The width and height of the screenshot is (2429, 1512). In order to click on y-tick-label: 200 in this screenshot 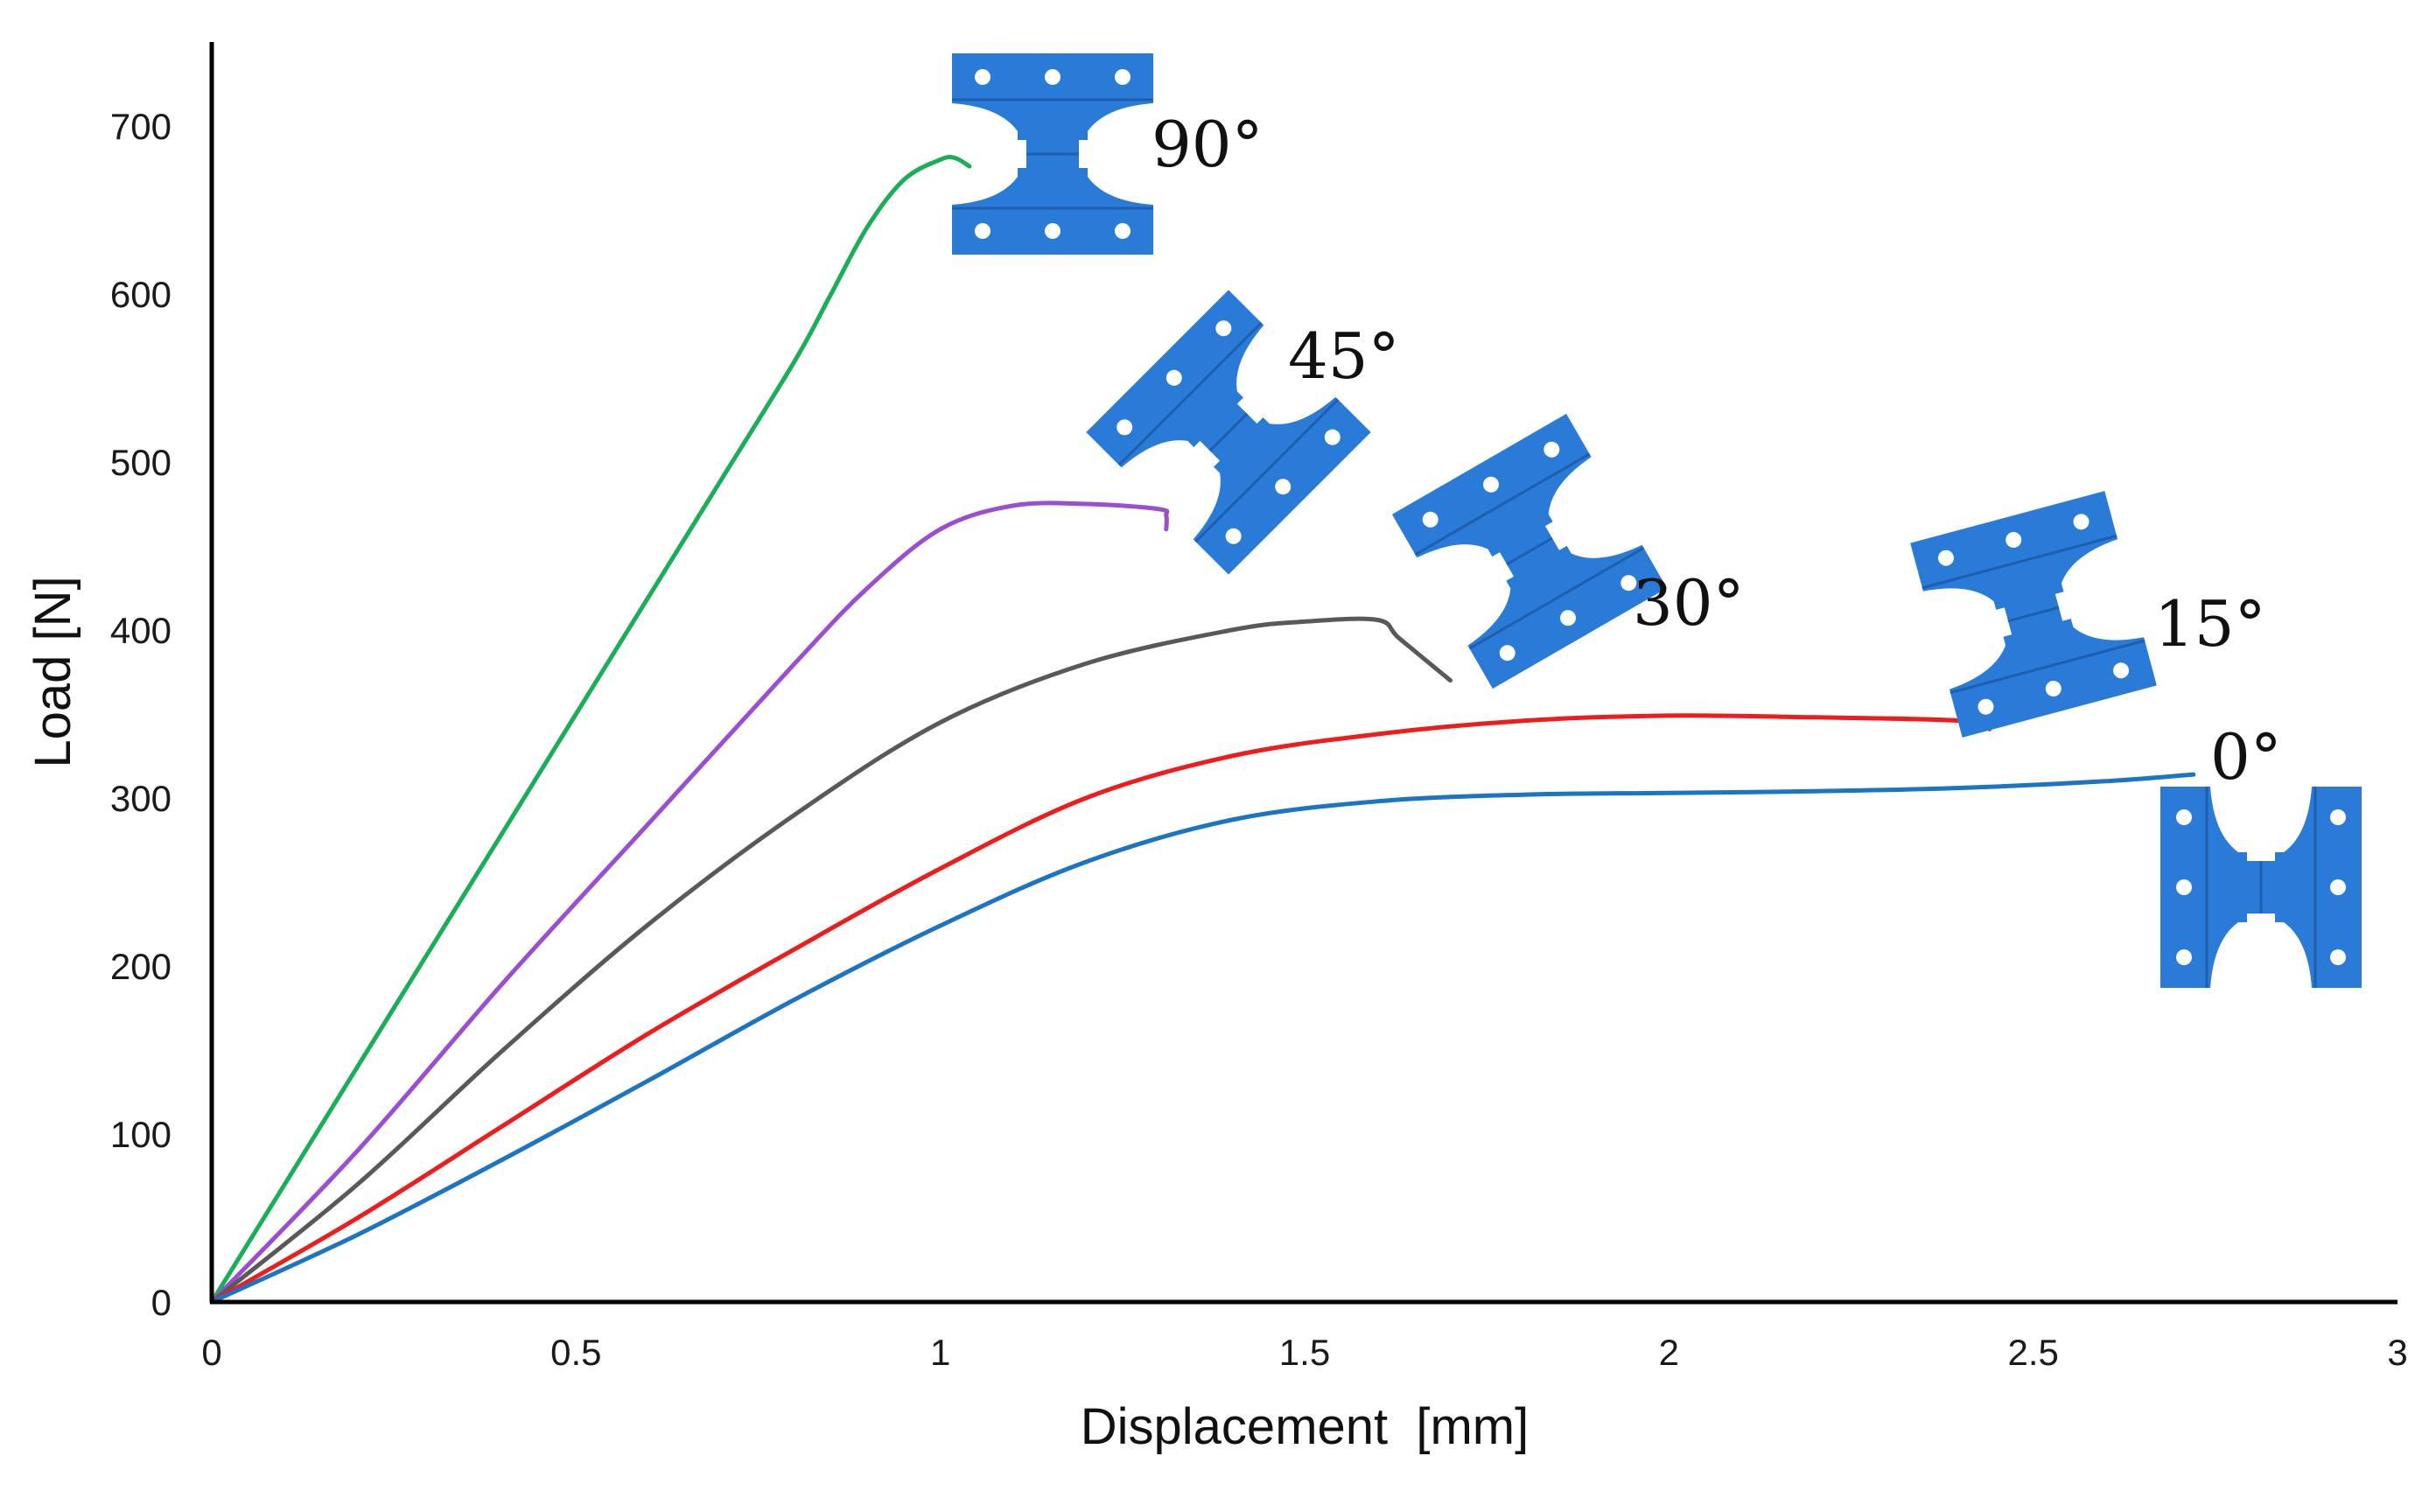, I will do `click(141, 966)`.